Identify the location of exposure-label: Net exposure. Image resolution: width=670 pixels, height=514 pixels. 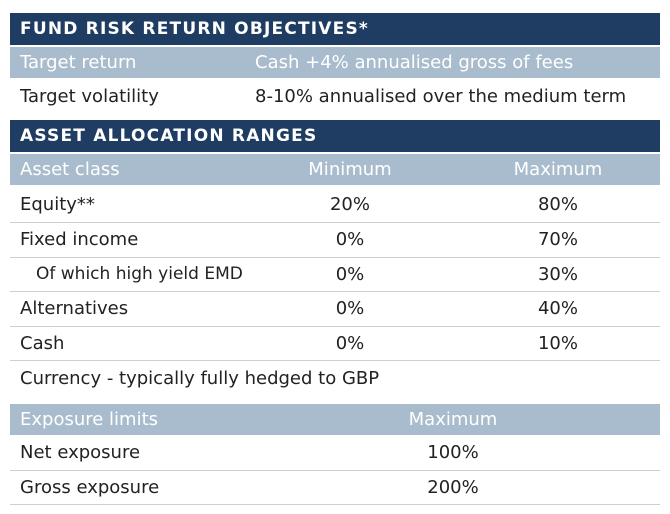
(80, 452).